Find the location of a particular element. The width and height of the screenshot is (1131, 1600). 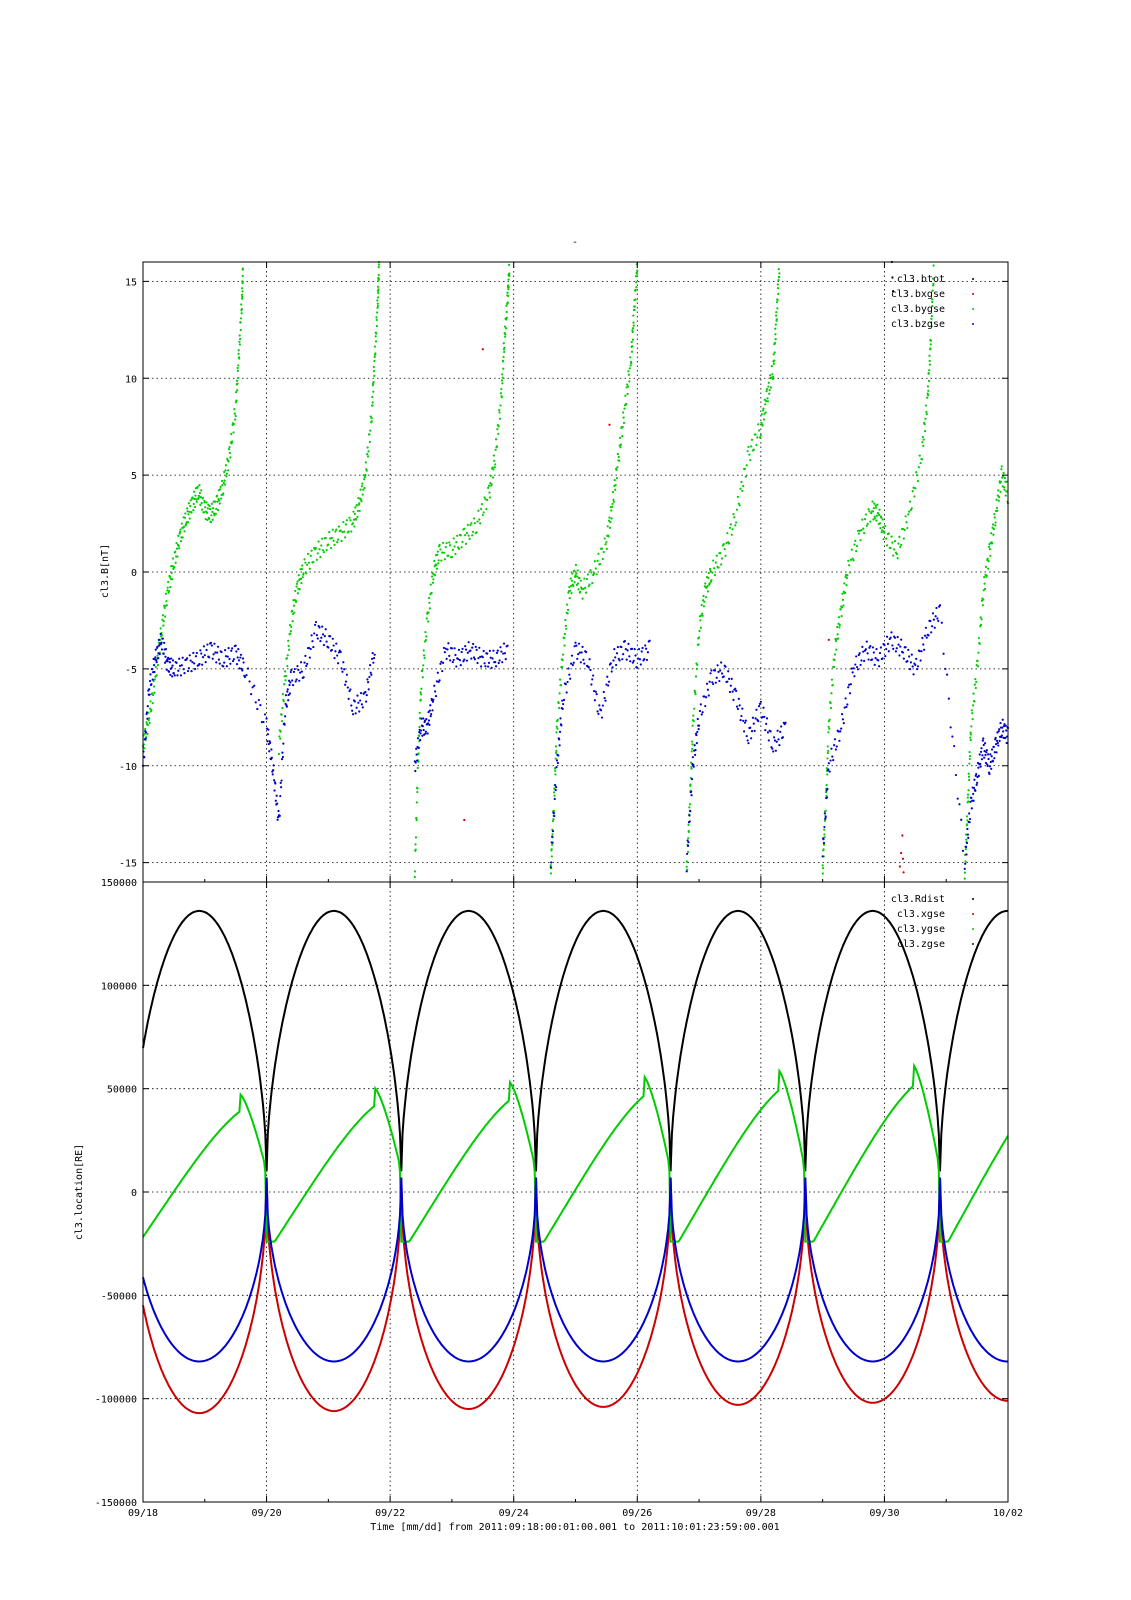

x-tick-label: 09/24 is located at coordinates (514, 1513).